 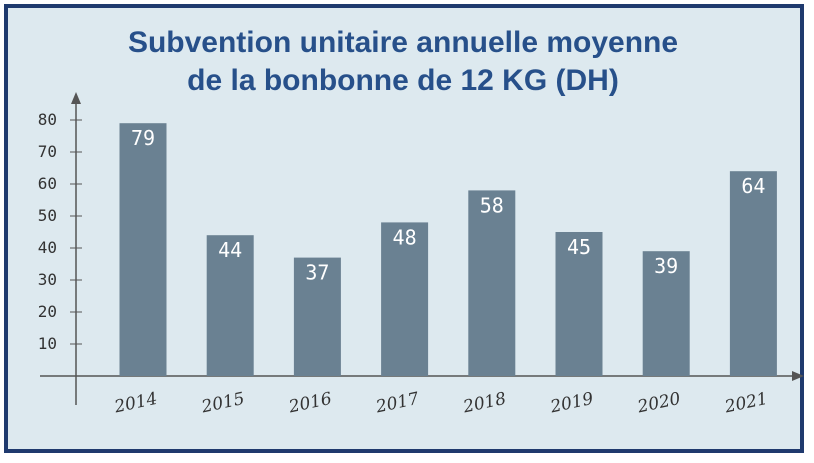 I want to click on category-label: 2015, so click(x=222, y=403).